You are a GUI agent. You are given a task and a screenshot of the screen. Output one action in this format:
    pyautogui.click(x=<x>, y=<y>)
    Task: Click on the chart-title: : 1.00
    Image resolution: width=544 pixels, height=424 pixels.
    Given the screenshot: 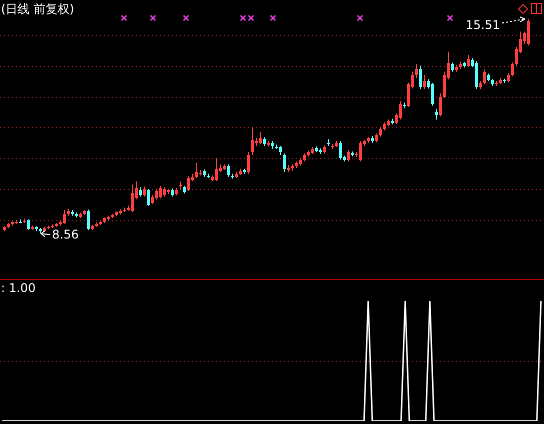 What is the action you would take?
    pyautogui.click(x=18, y=288)
    